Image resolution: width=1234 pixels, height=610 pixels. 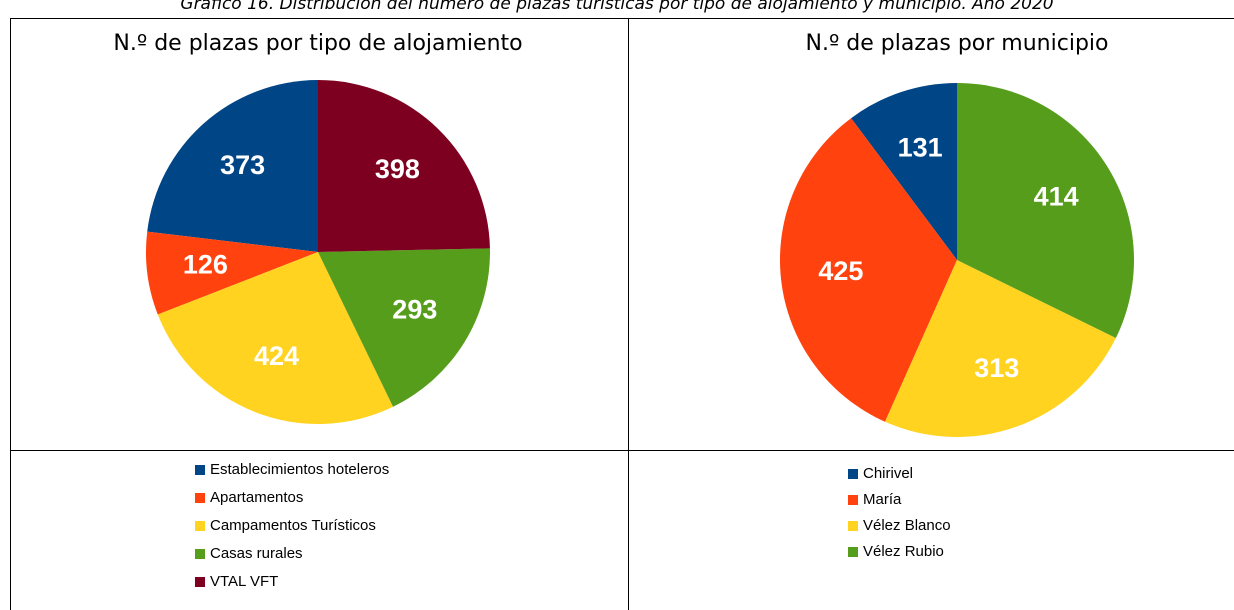 What do you see at coordinates (414, 309) in the screenshot?
I see `data-label: 293` at bounding box center [414, 309].